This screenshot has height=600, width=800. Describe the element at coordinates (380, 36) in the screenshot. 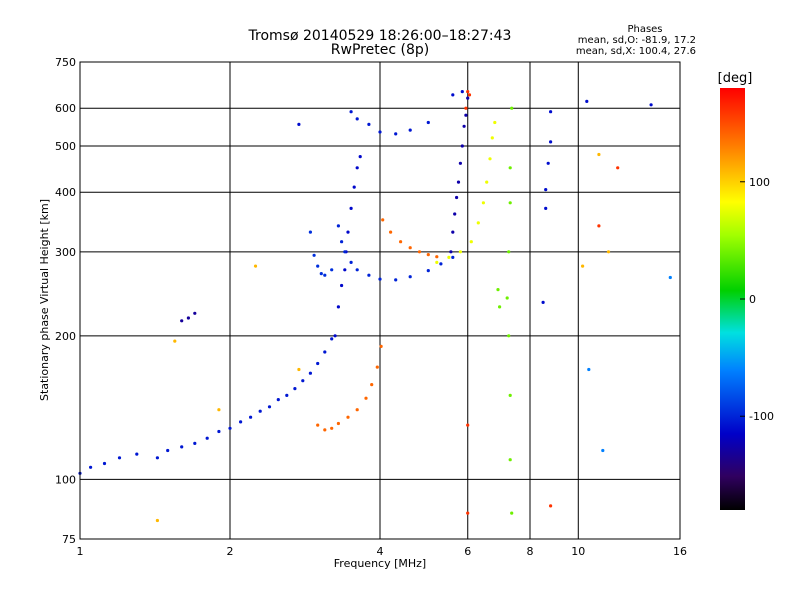

I see `chart-title: Tromsø 20140529 18:26:00–18:27:43` at that location.